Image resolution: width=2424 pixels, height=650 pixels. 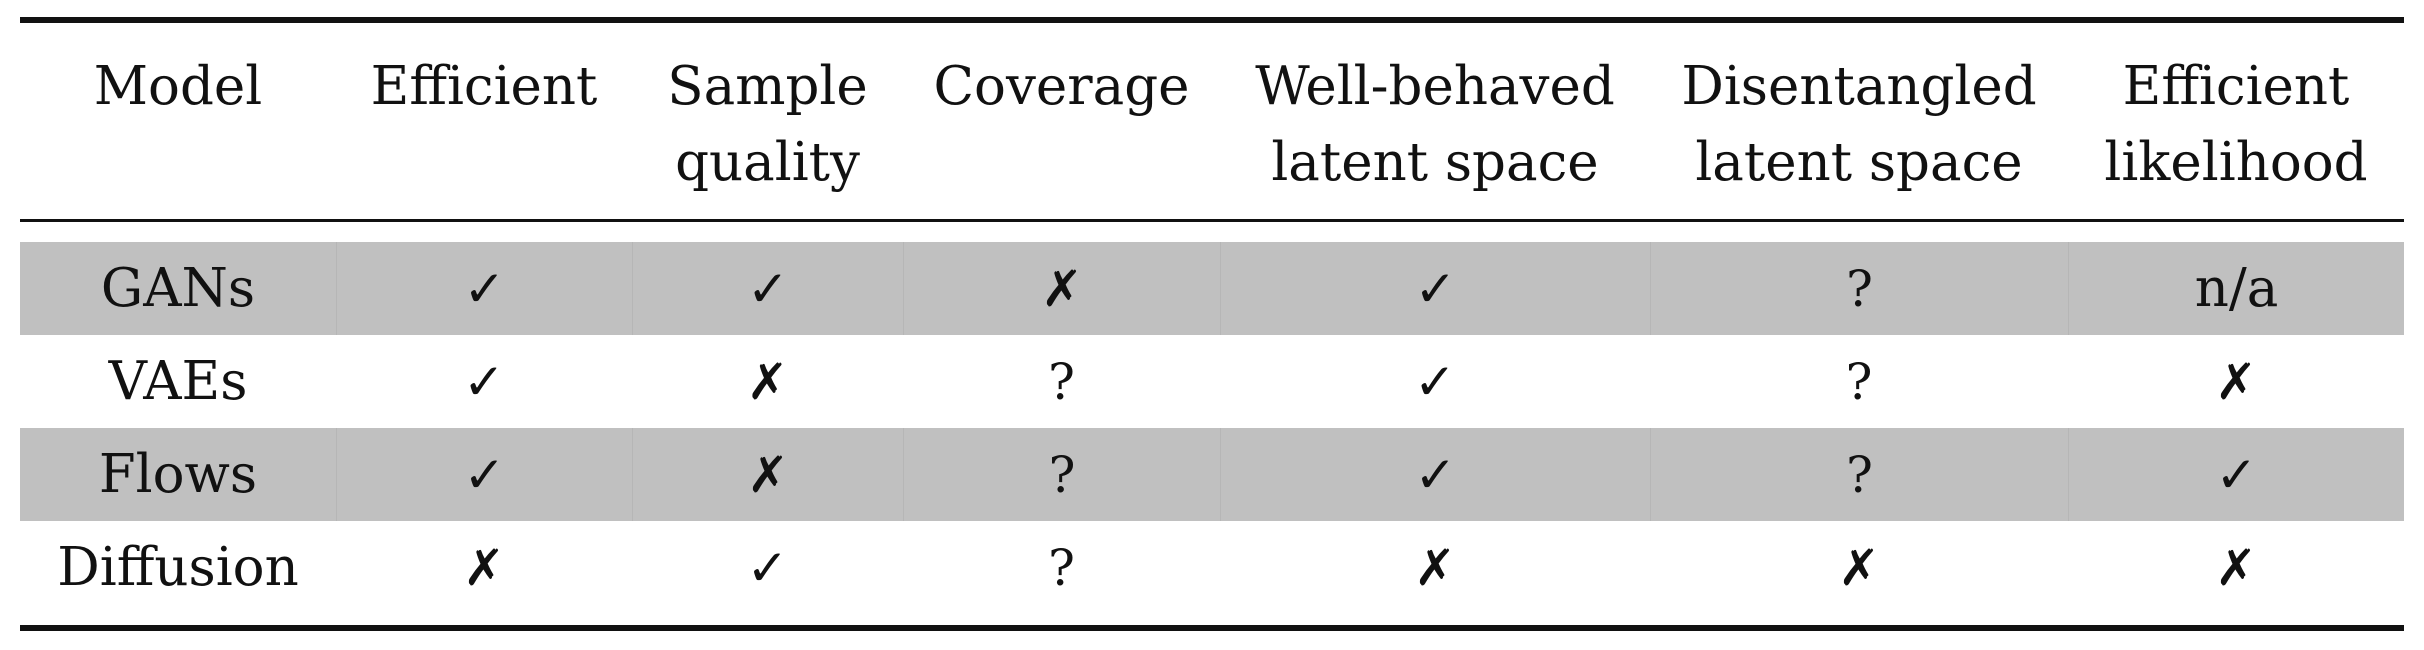 I want to click on header-efficient-likelihood: Efficient likelihood, so click(x=2236, y=121).